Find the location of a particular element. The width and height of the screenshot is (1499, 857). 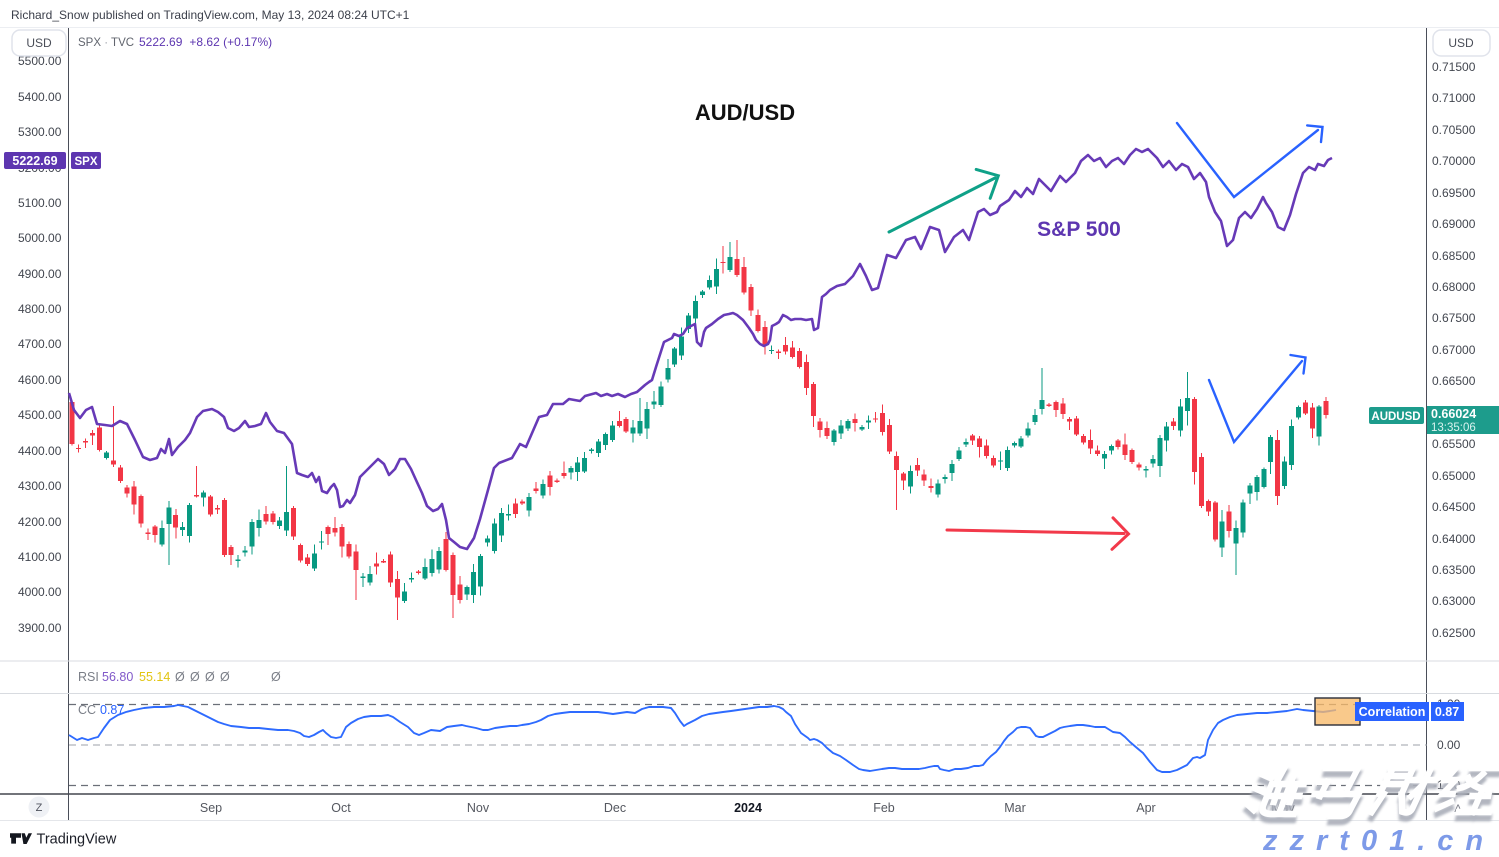

svg-text: 4800.00 is located at coordinates (40, 309).